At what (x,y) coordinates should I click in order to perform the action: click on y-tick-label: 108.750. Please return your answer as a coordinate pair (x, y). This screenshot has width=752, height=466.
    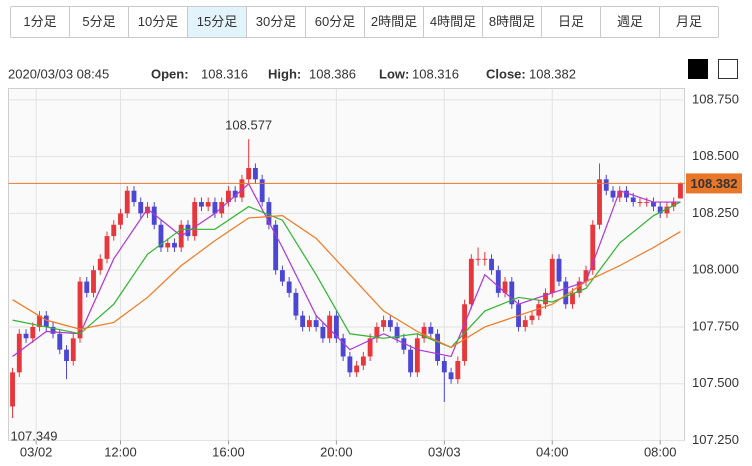
    Looking at the image, I should click on (715, 98).